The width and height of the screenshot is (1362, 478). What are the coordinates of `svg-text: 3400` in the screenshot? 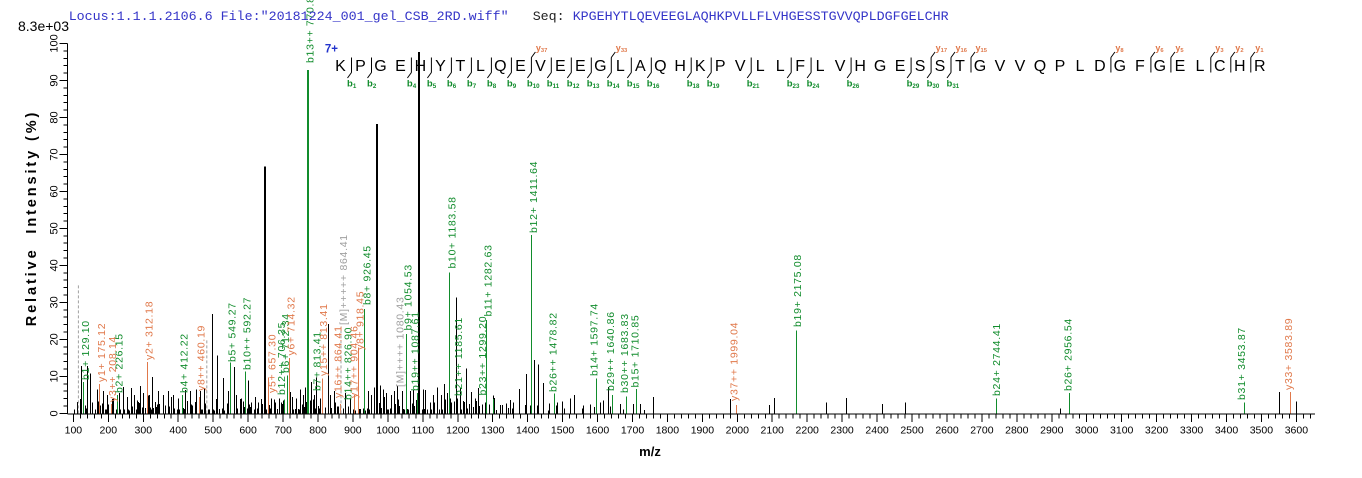 It's located at (1227, 431).